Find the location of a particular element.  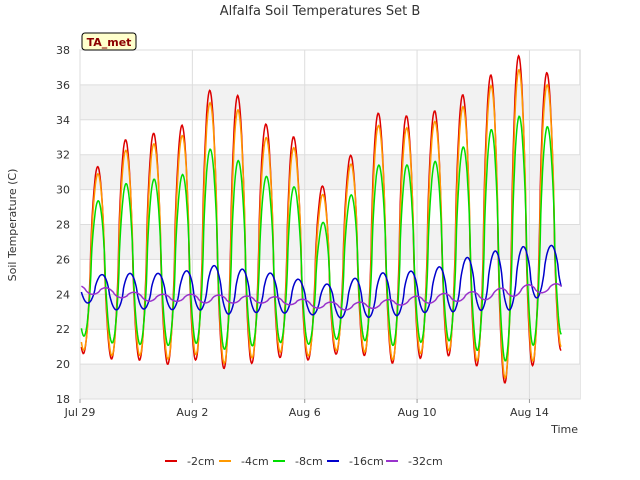

y-axis-ticks: 18 20 22 24 26 28 30 32 34 36 38 is located at coordinates (63, 225).